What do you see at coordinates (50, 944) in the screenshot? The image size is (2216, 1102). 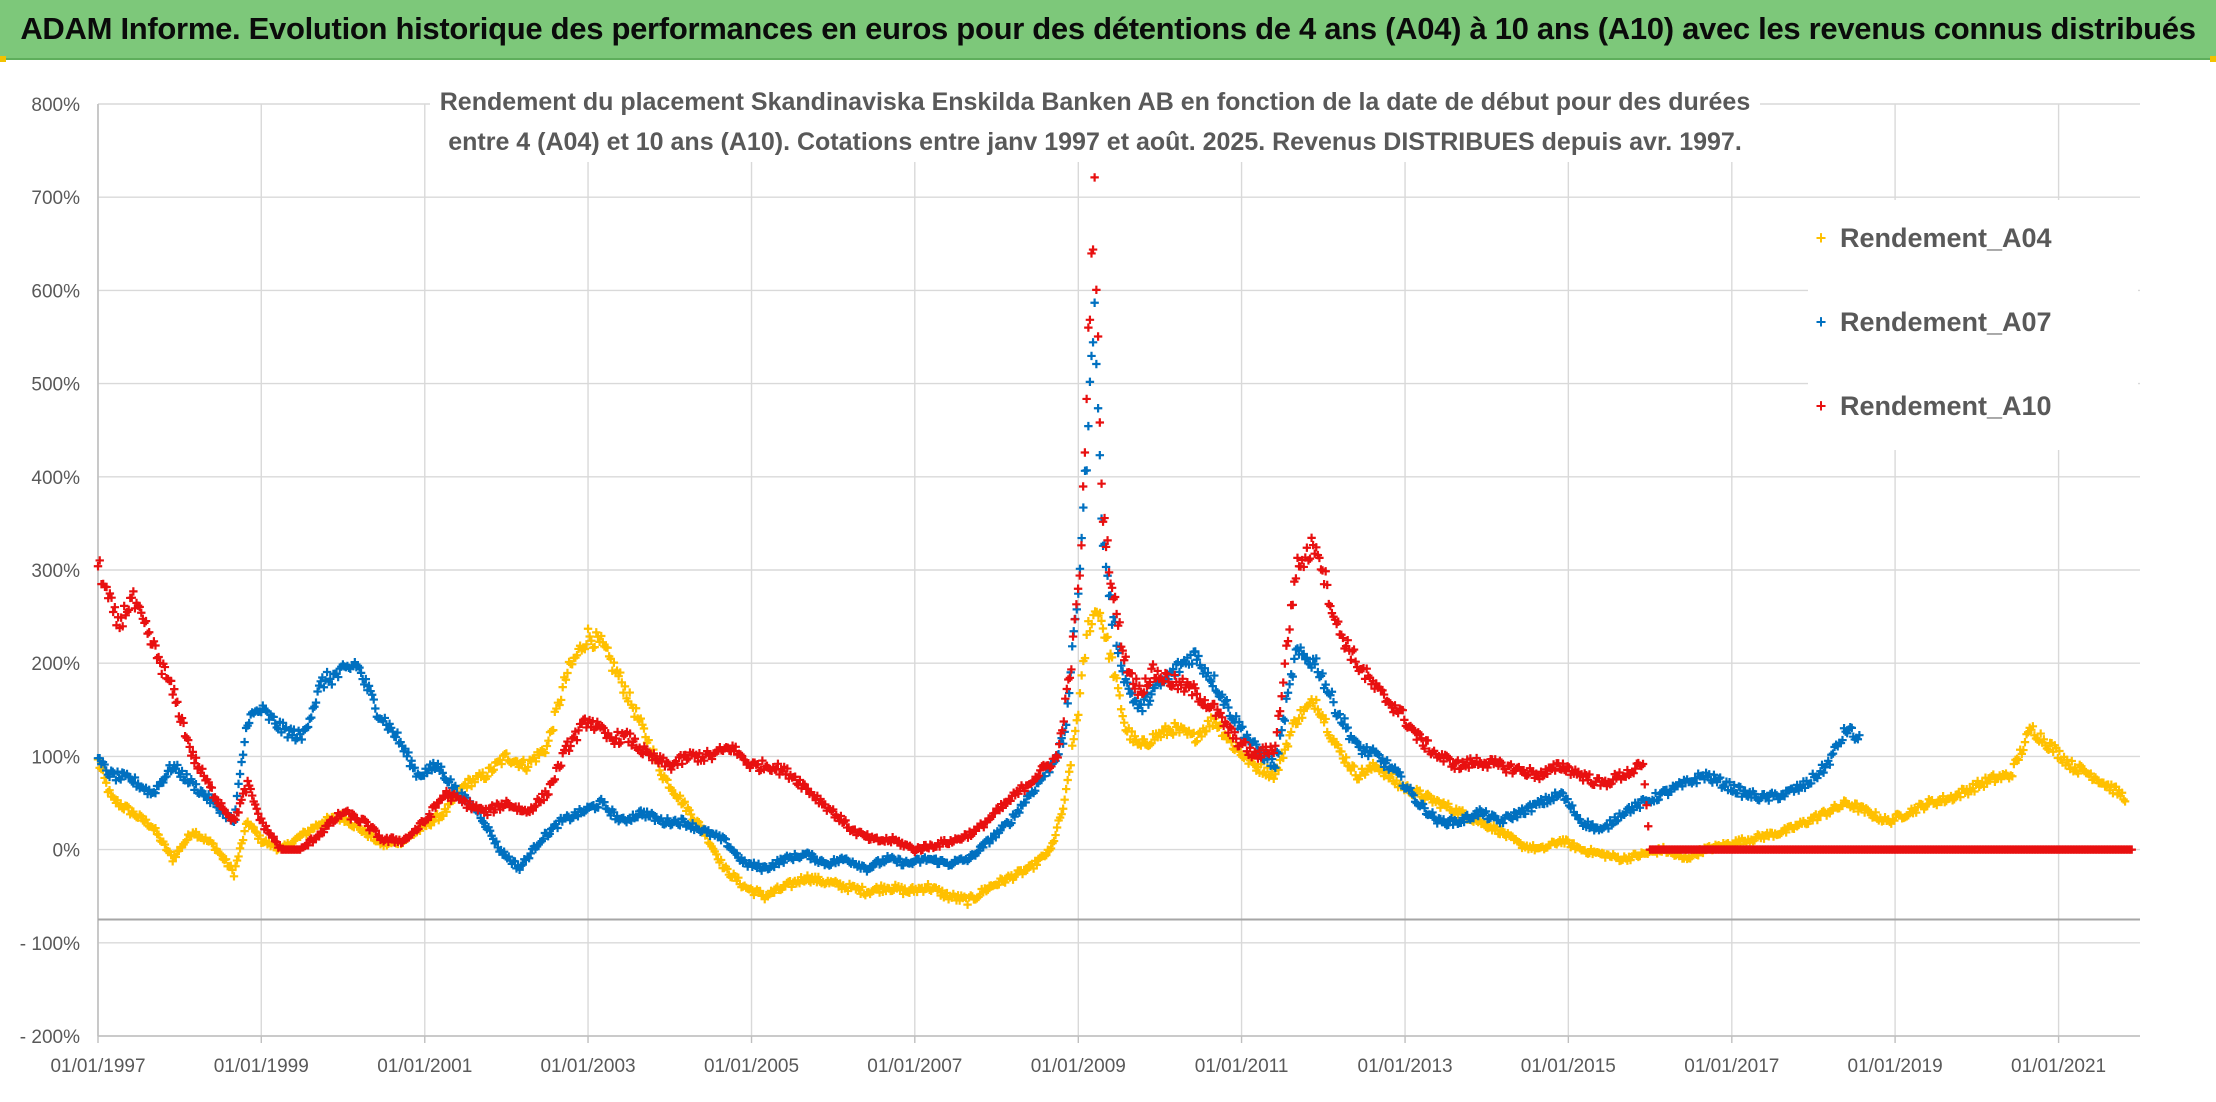 I see `y-tick-label: - 100%` at bounding box center [50, 944].